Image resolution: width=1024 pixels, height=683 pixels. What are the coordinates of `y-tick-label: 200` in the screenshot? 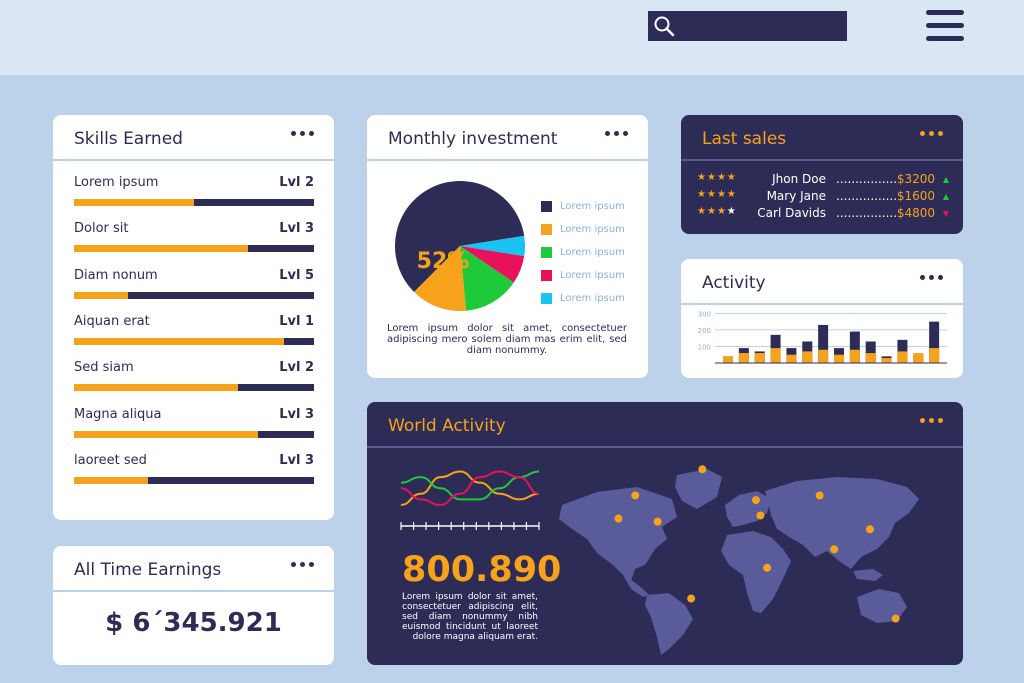 It's located at (704, 331).